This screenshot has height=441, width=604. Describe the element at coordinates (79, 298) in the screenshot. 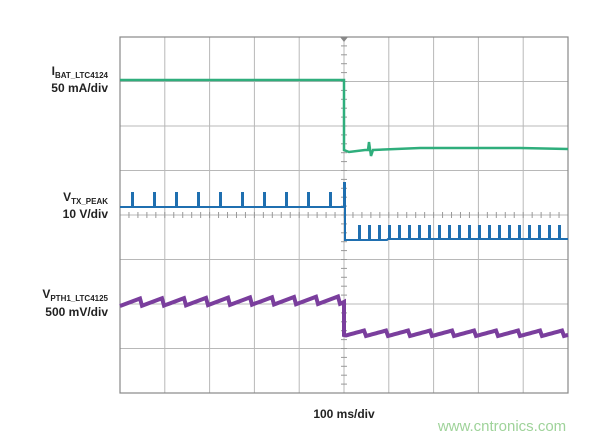

I see `subscript: PTH1_LTC4125` at that location.